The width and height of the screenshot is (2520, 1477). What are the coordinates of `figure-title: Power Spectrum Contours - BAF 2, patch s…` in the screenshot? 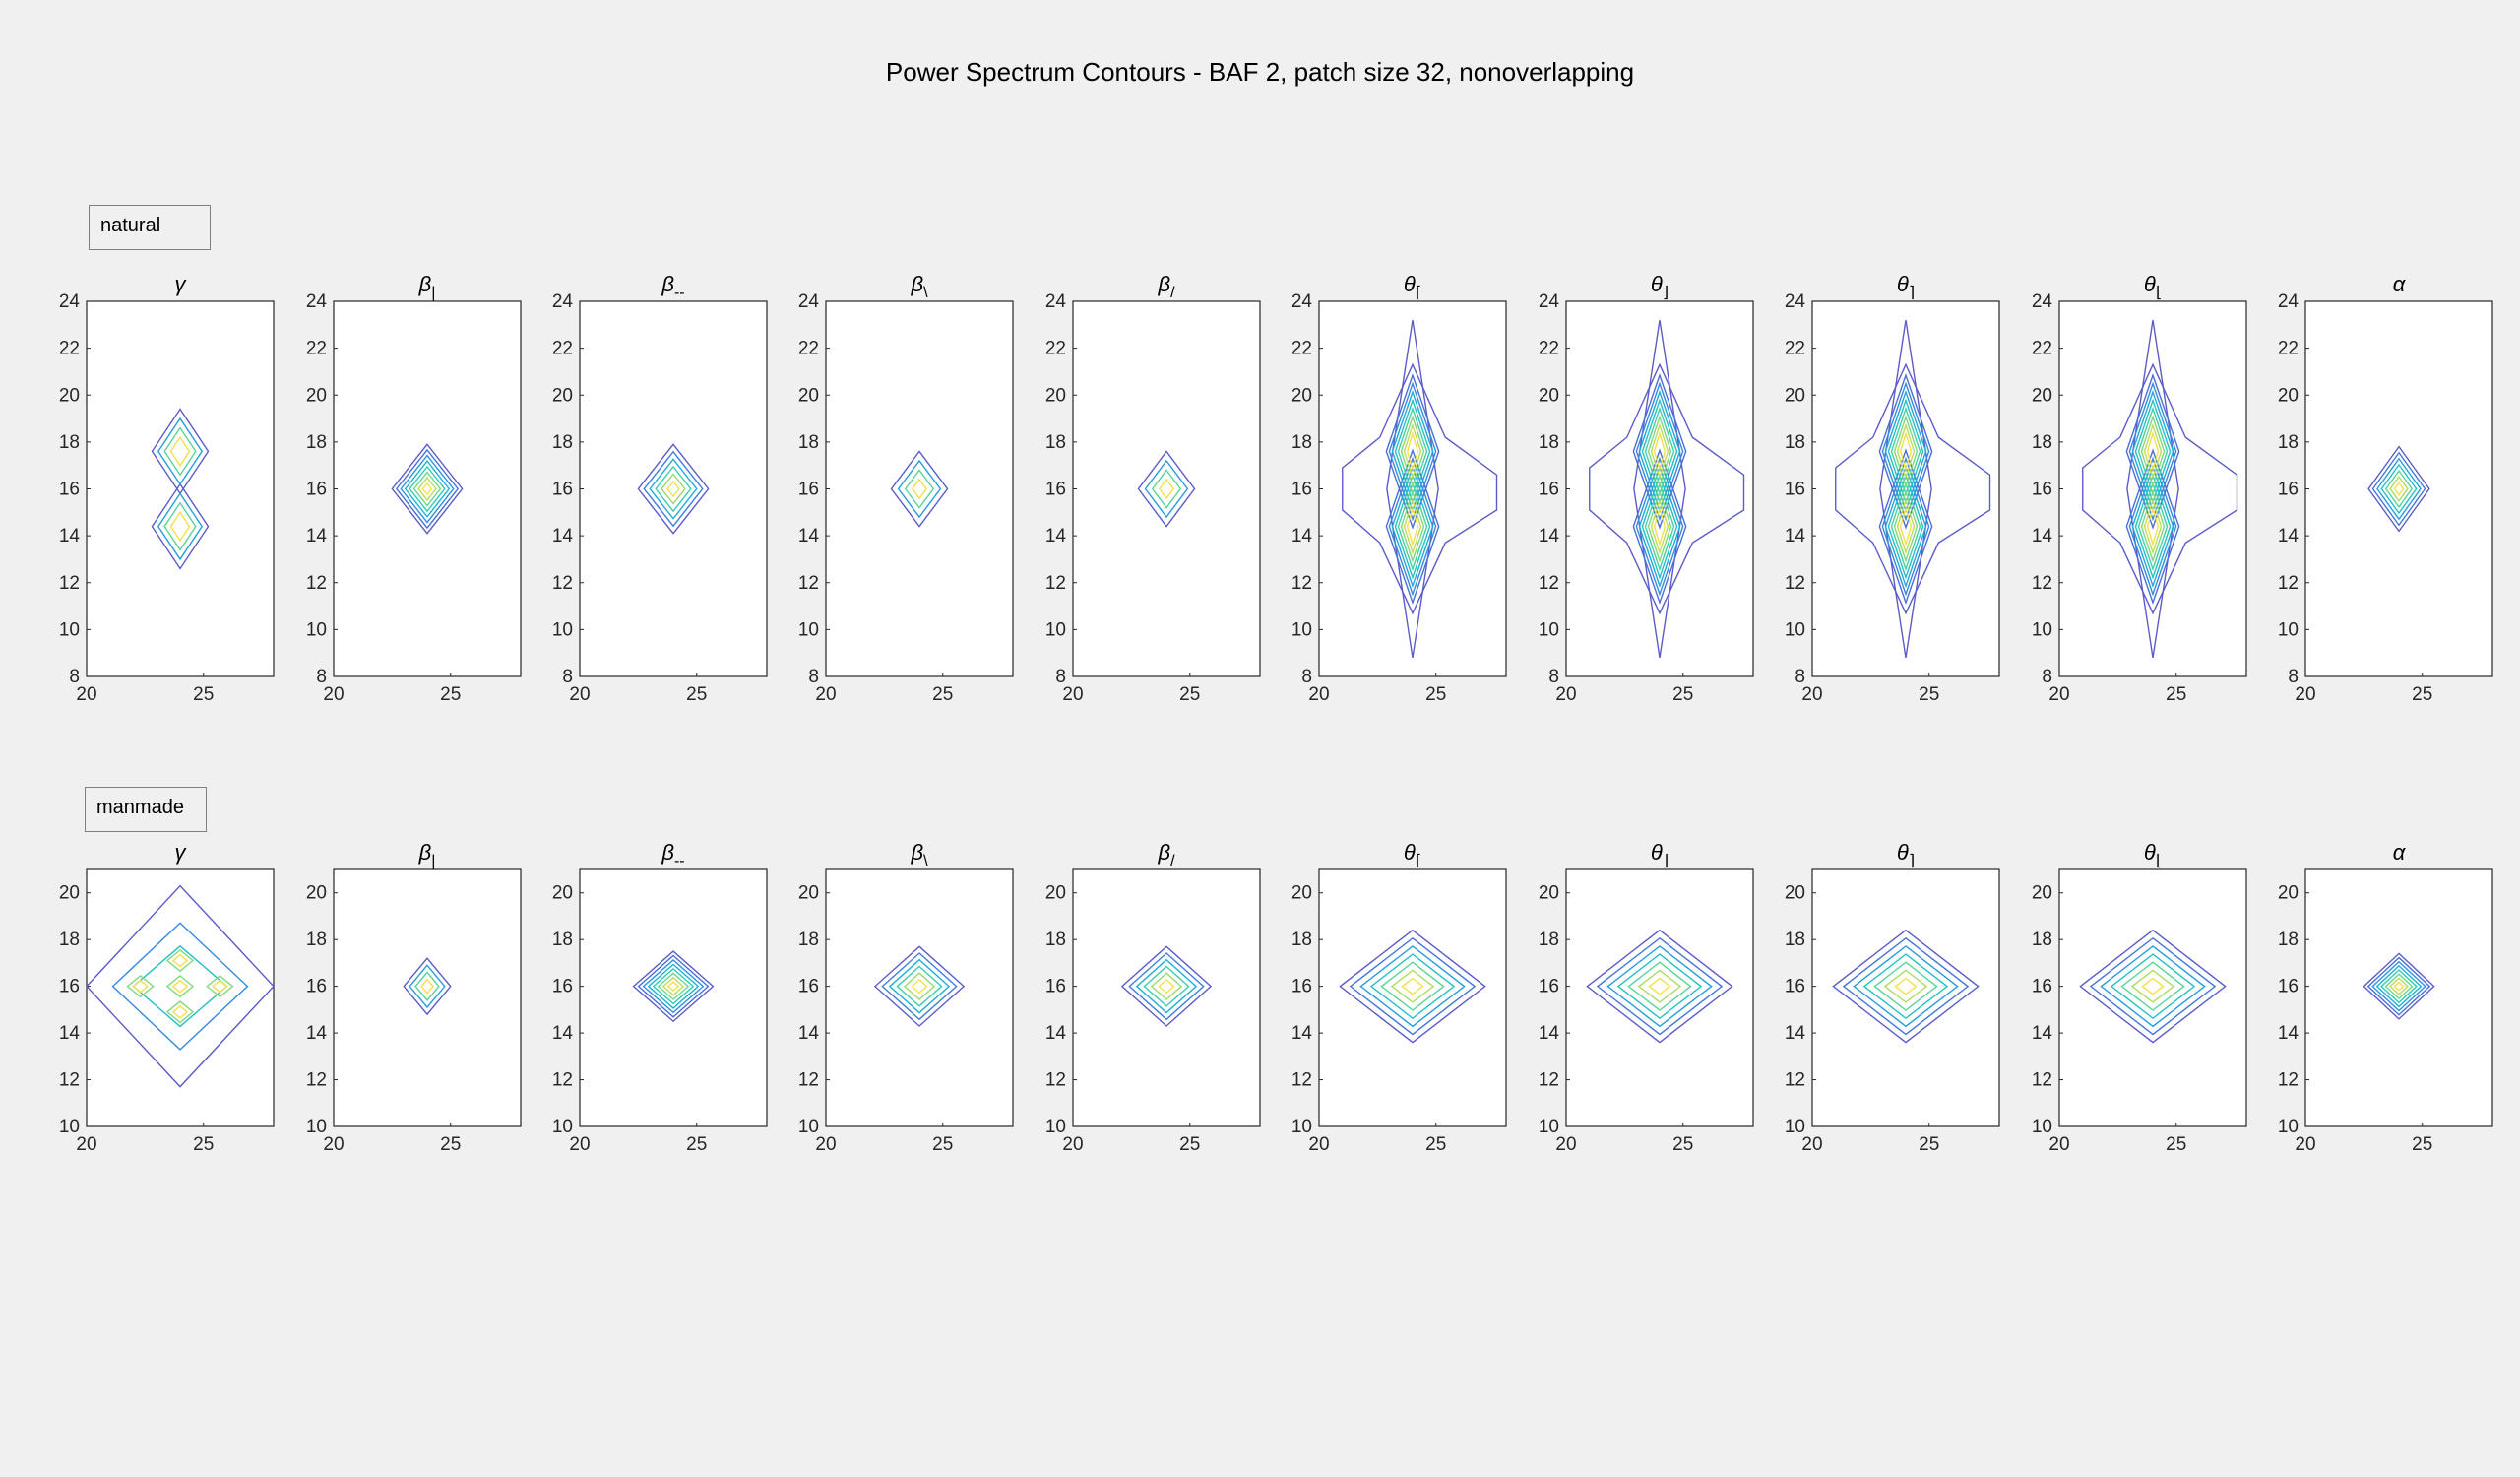 It's located at (1260, 72).